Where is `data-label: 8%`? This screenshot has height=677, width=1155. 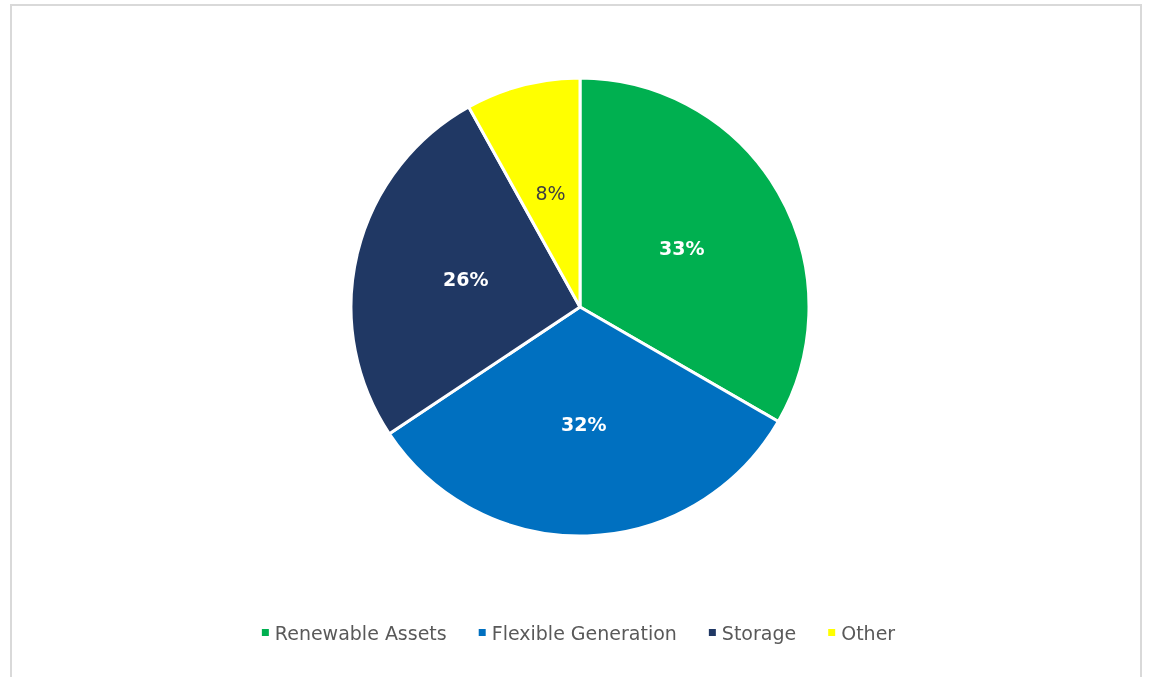 data-label: 8% is located at coordinates (550, 193).